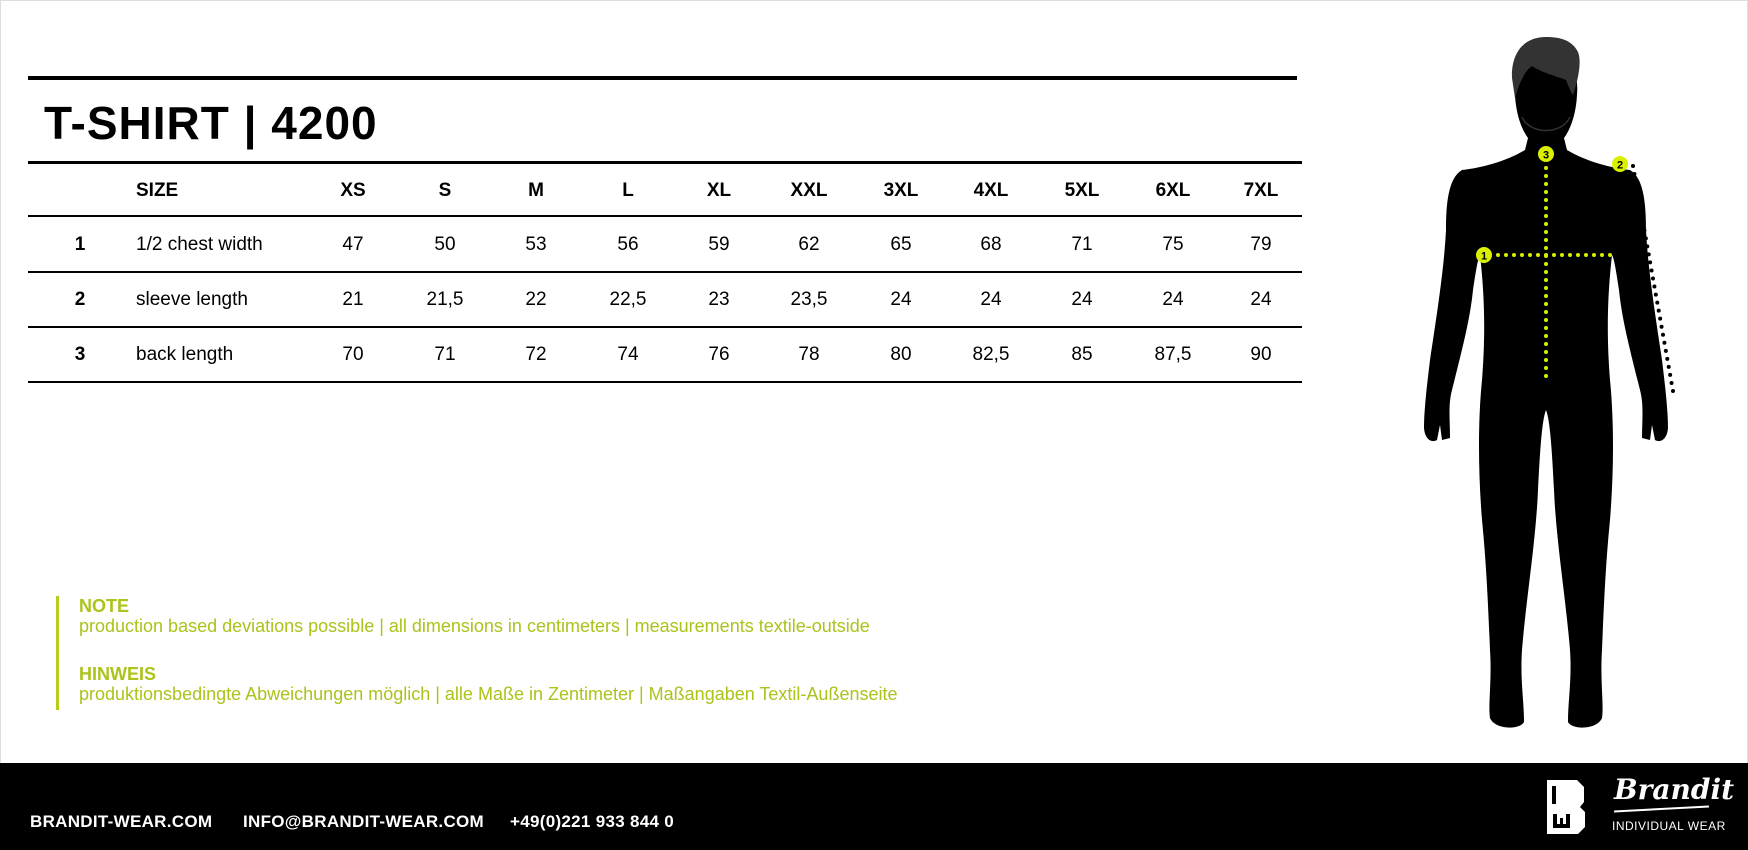 This screenshot has height=850, width=1748. Describe the element at coordinates (157, 190) in the screenshot. I see `size-header: SIZE` at that location.